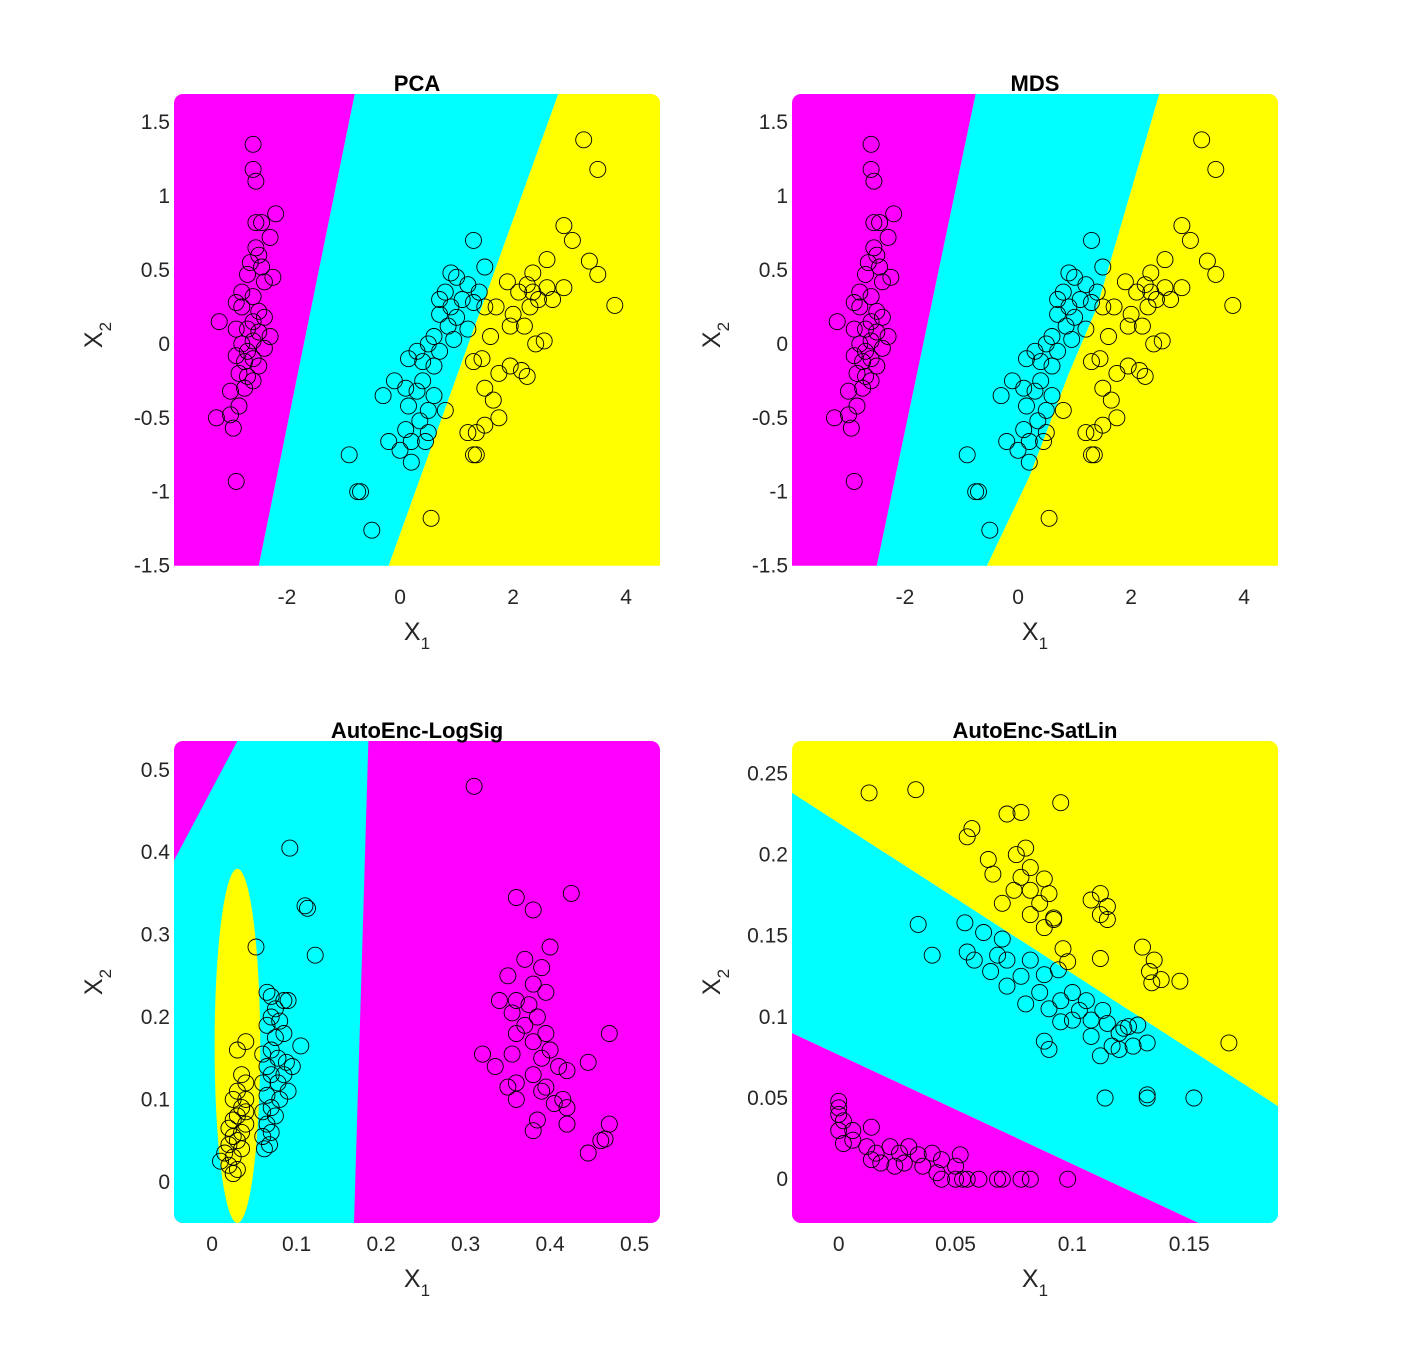 This screenshot has height=1365, width=1403. What do you see at coordinates (773, 1017) in the screenshot?
I see `y-tick-label: 0.1` at bounding box center [773, 1017].